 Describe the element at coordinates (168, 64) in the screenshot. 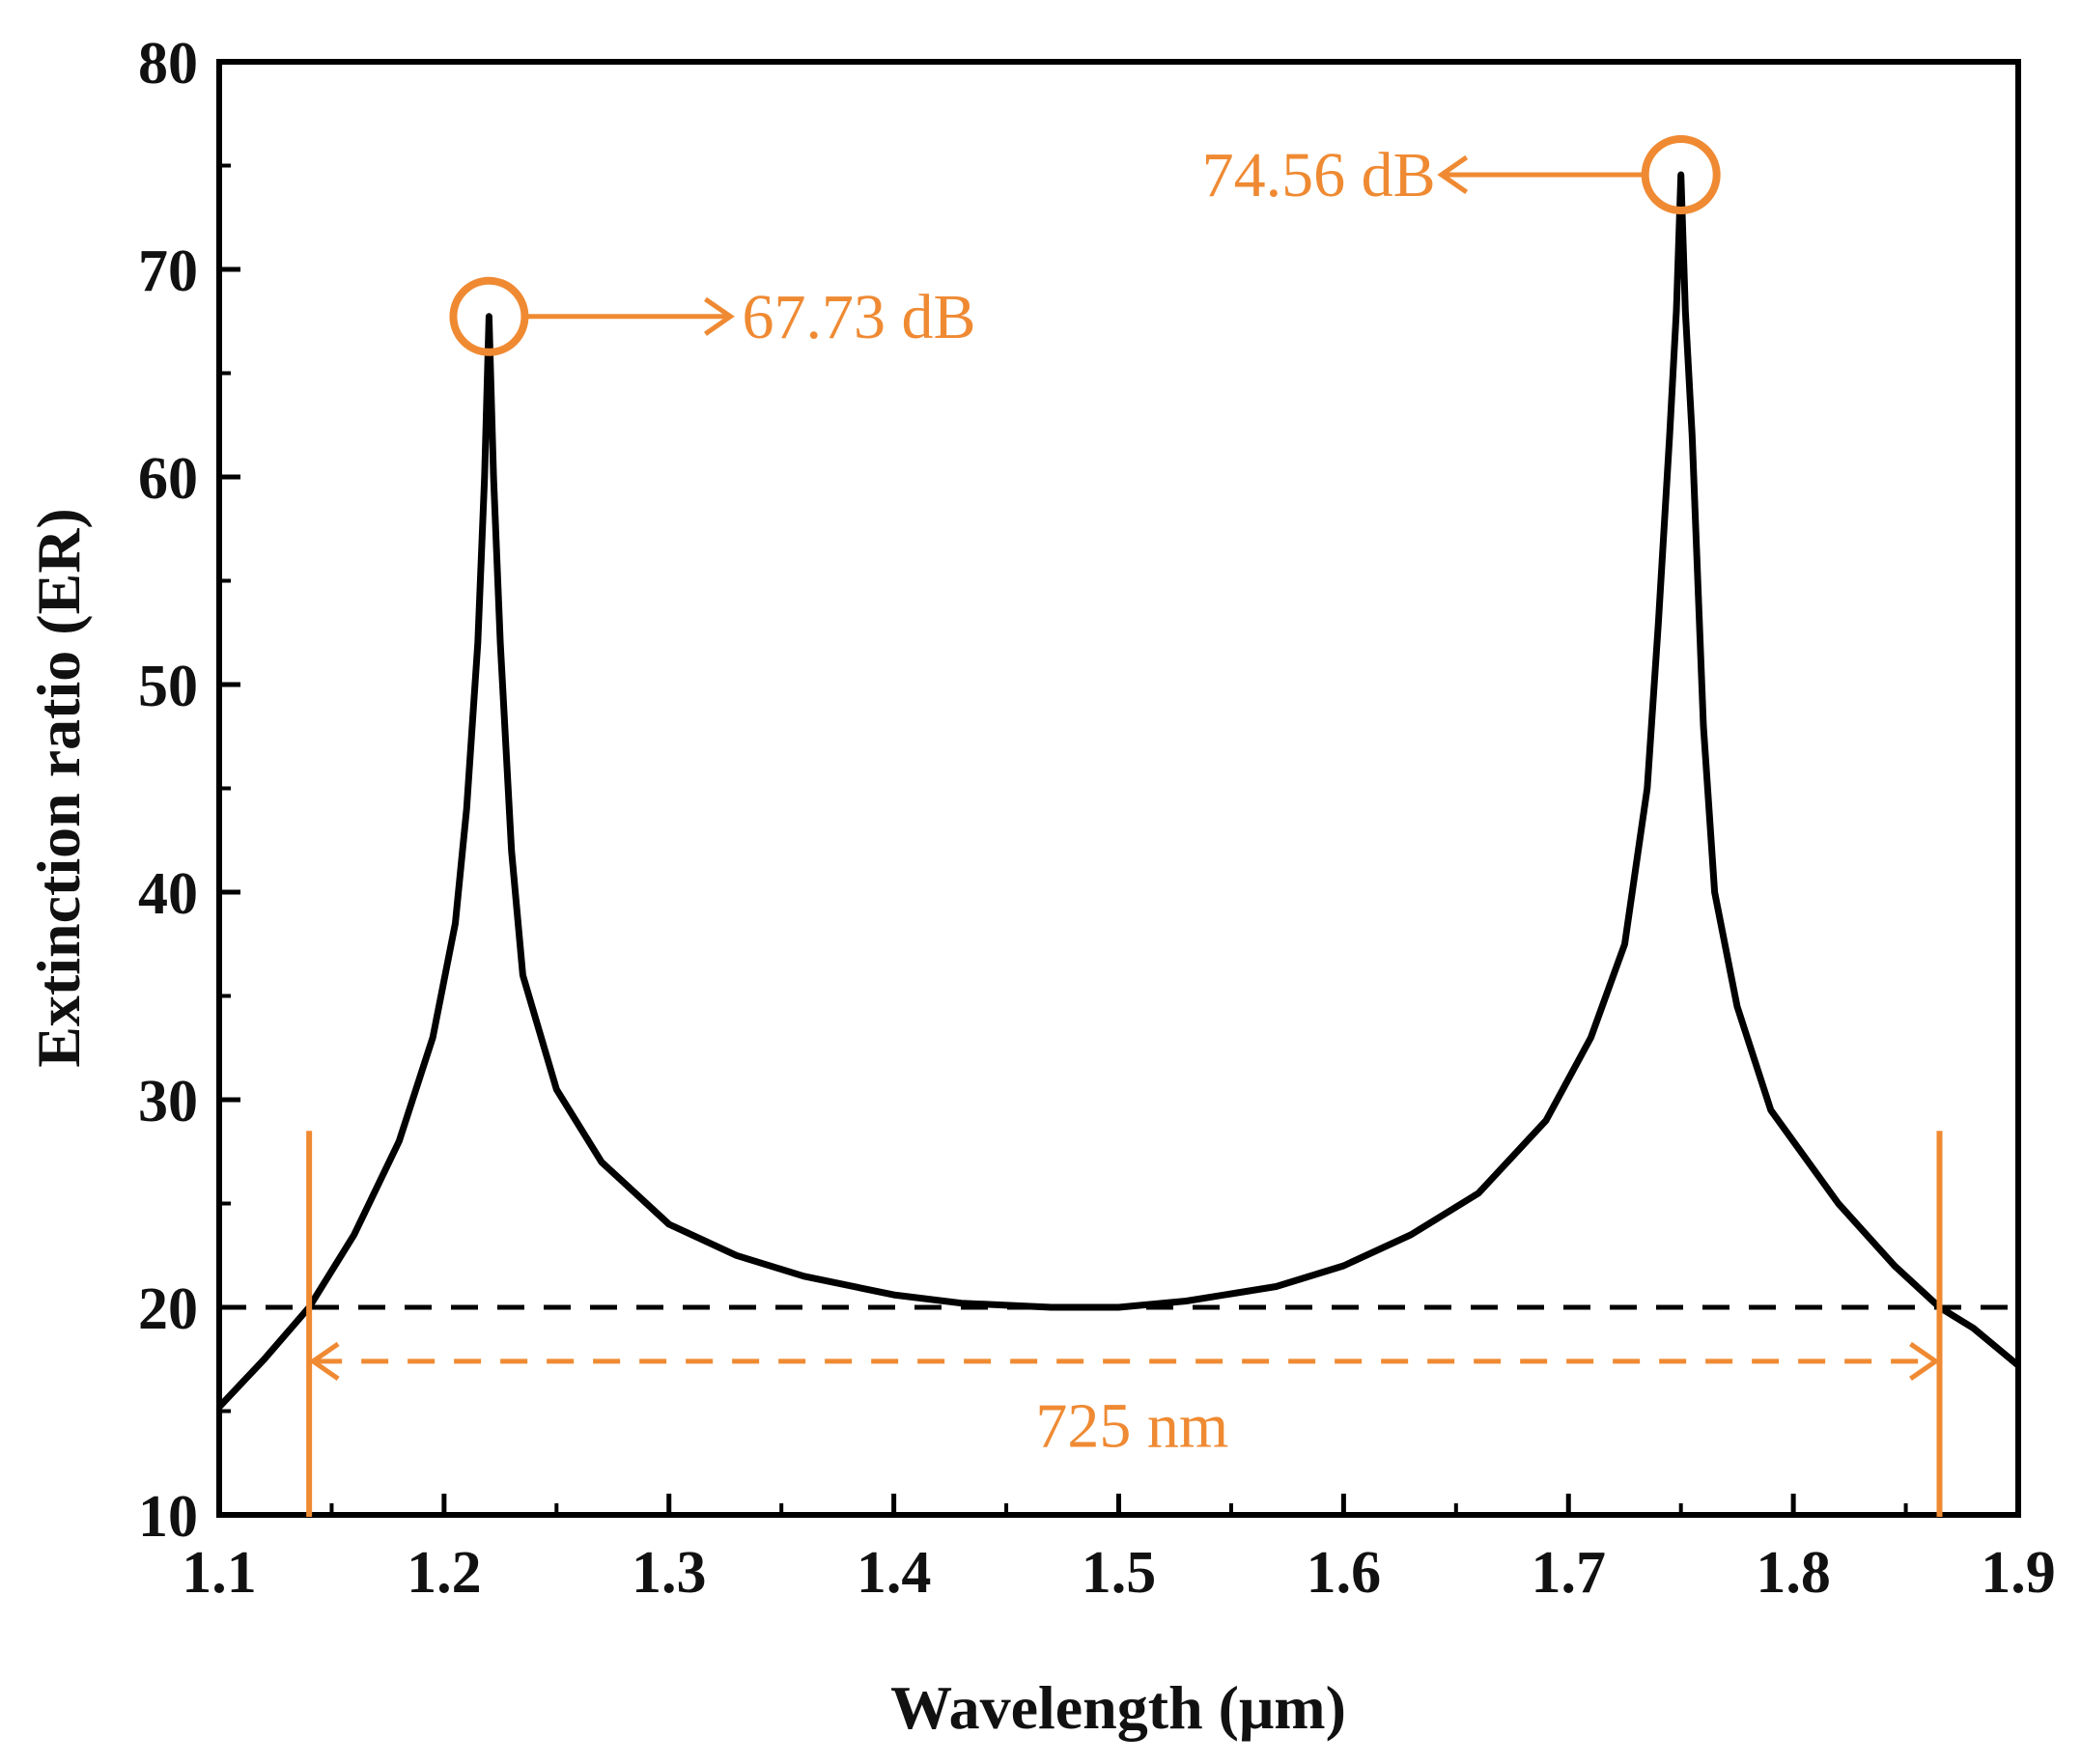

I see `y-tick-label: 80` at that location.